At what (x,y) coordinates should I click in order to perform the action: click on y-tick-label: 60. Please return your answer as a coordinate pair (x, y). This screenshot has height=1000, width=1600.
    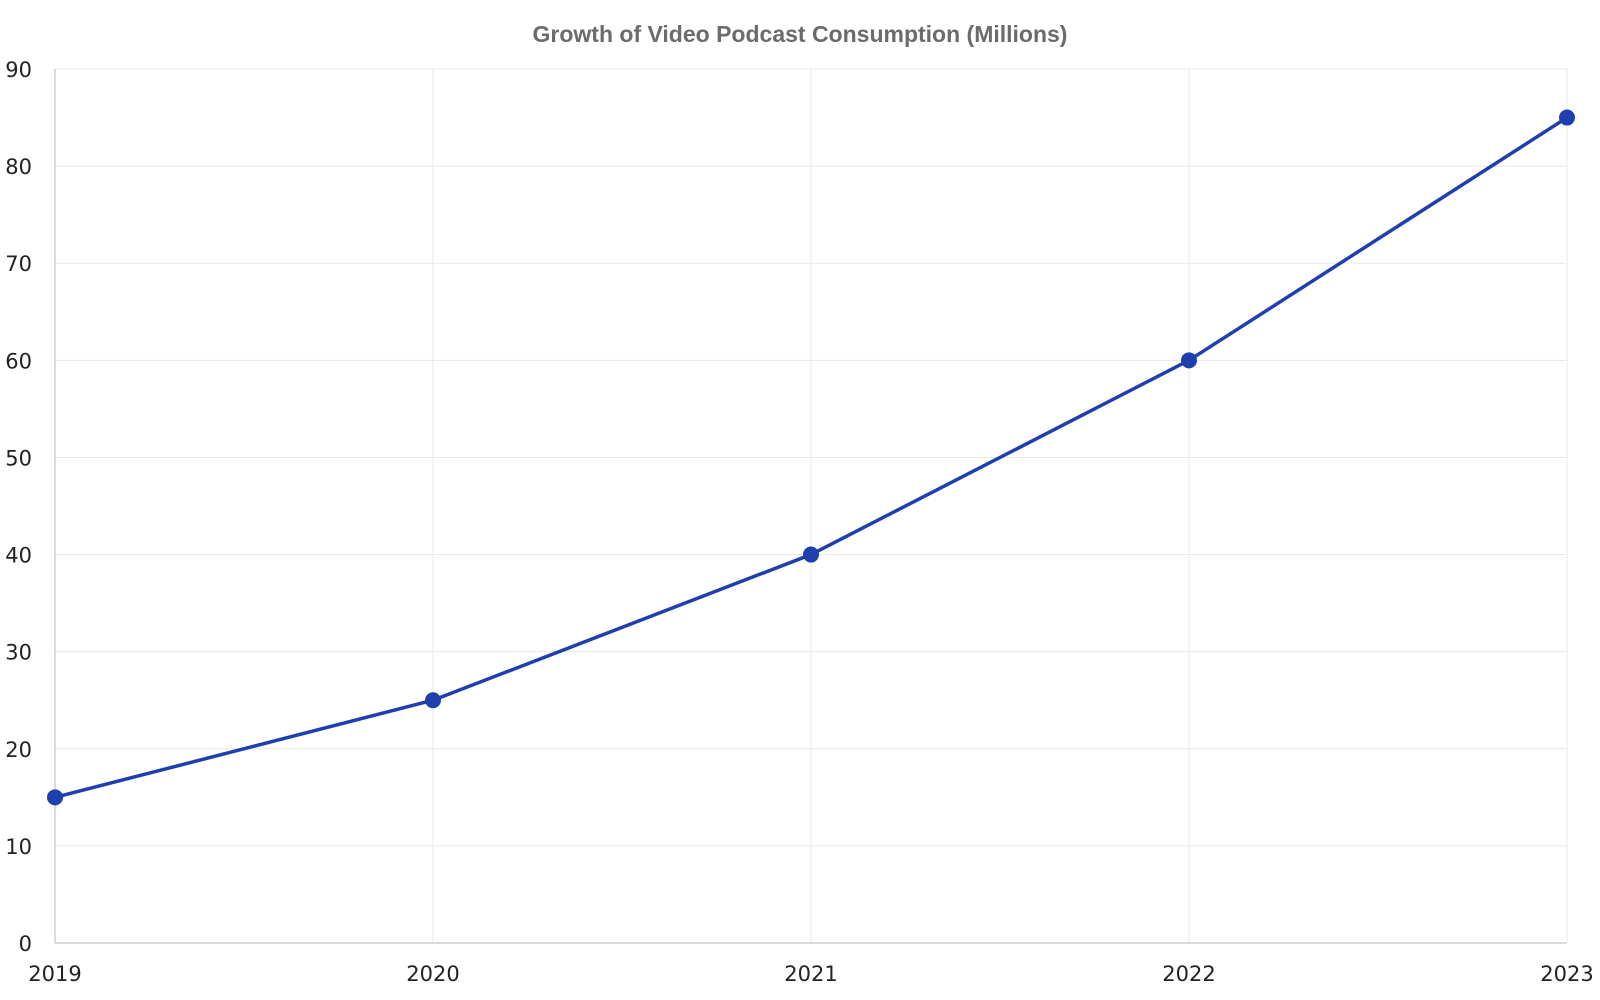
    Looking at the image, I should click on (18, 361).